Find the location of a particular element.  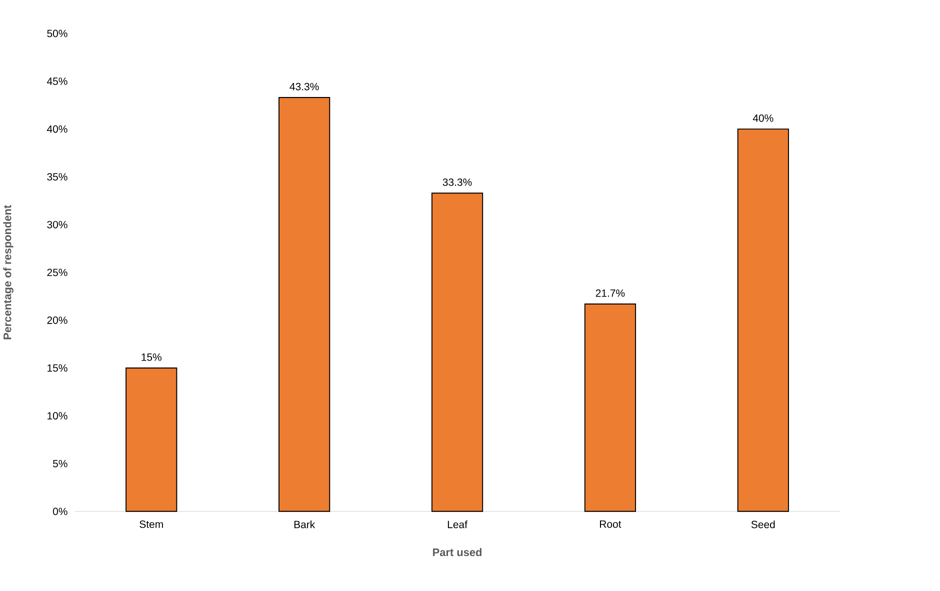

y-tick-label: 35% is located at coordinates (57, 177).